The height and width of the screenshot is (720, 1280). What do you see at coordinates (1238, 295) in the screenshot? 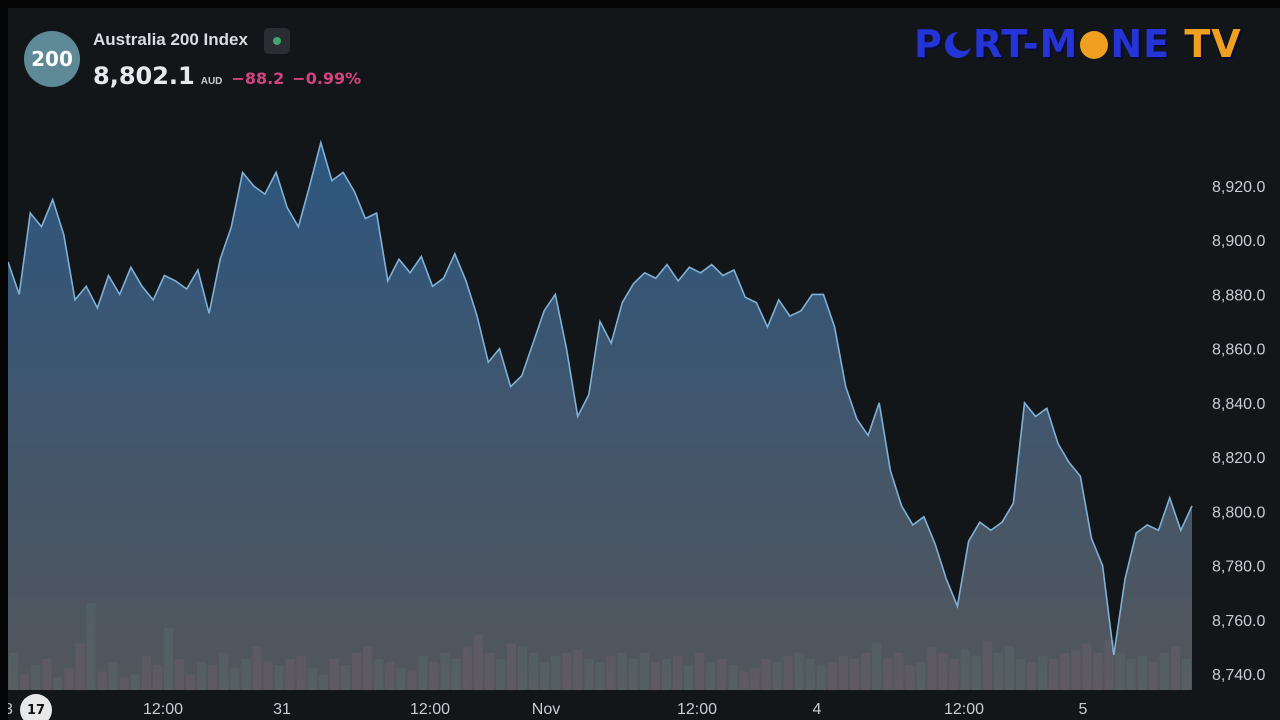
I see `y-tick-label: 8,880.0` at bounding box center [1238, 295].